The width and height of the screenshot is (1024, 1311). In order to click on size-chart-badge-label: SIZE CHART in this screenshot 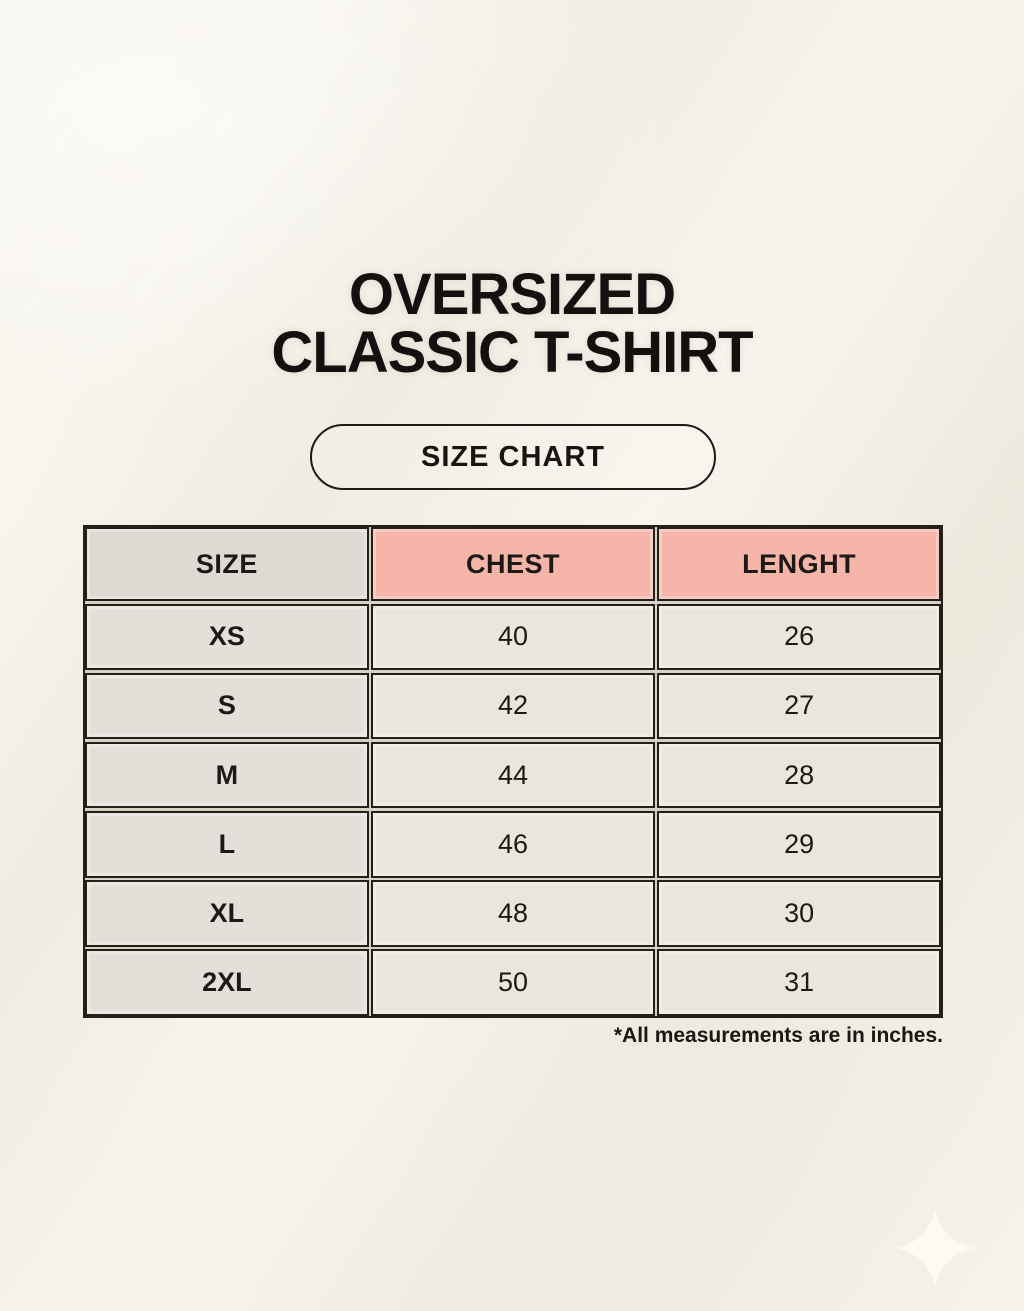, I will do `click(513, 456)`.